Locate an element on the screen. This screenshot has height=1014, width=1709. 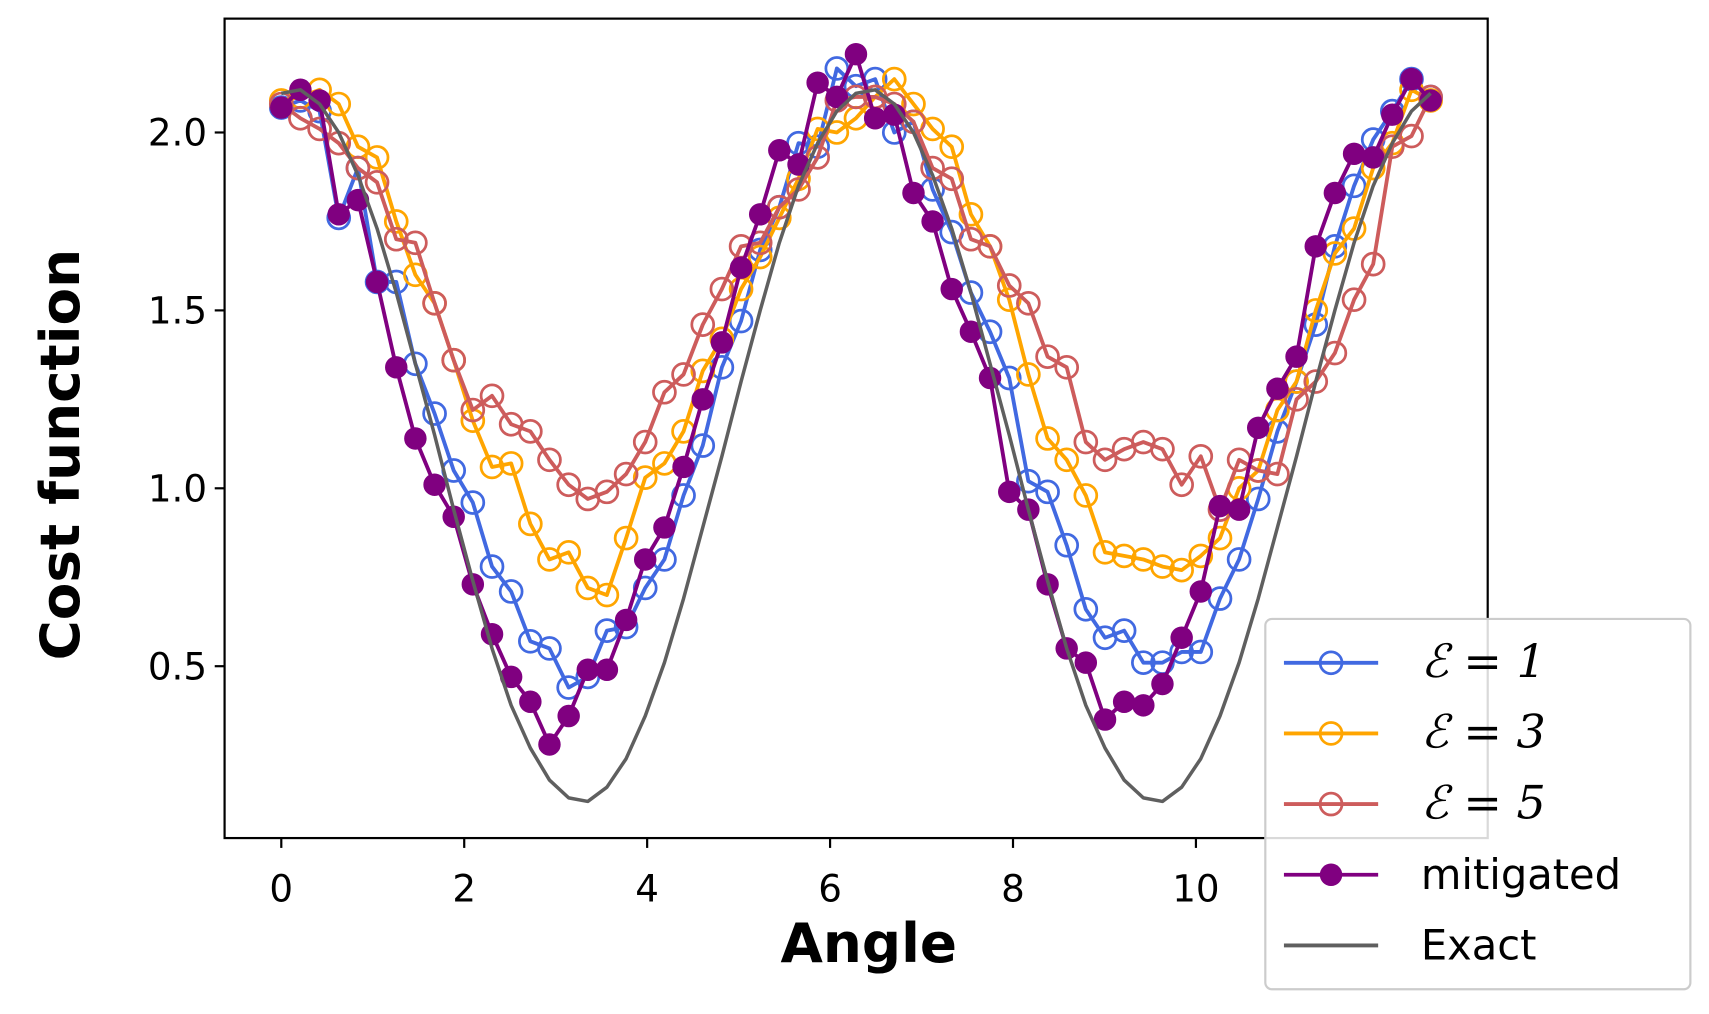
x-axis-title: Angle is located at coordinates (868, 943).